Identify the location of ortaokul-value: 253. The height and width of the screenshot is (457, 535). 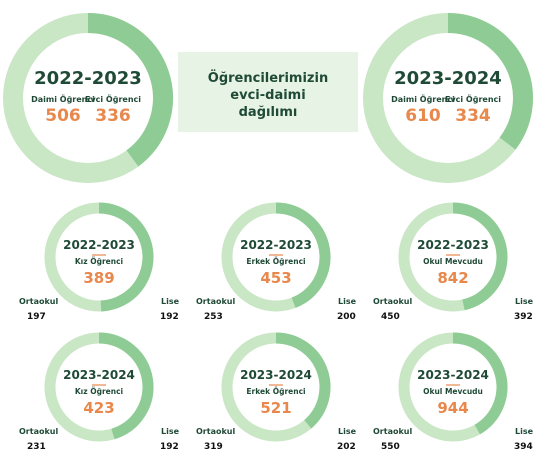
(213, 317).